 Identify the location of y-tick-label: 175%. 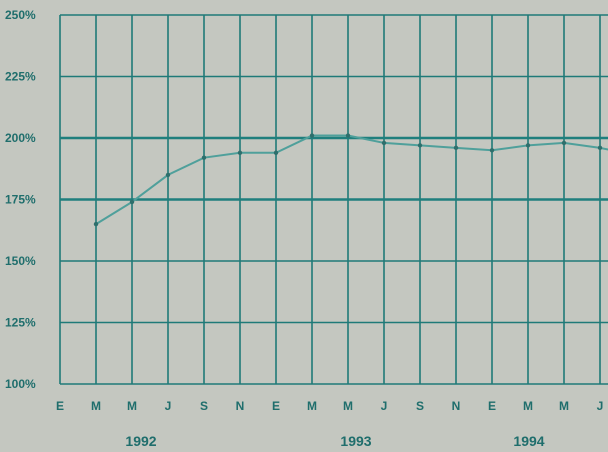
(20, 200).